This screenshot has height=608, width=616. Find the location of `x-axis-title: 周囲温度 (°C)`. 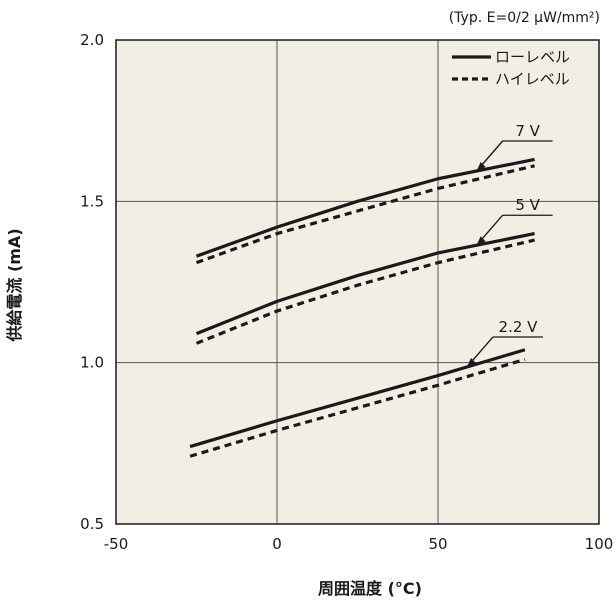

x-axis-title: 周囲温度 (°C) is located at coordinates (370, 588).